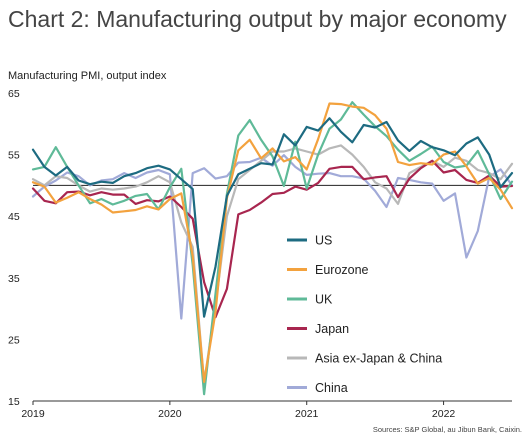  Describe the element at coordinates (307, 414) in the screenshot. I see `x-tick-label: 2021` at that location.